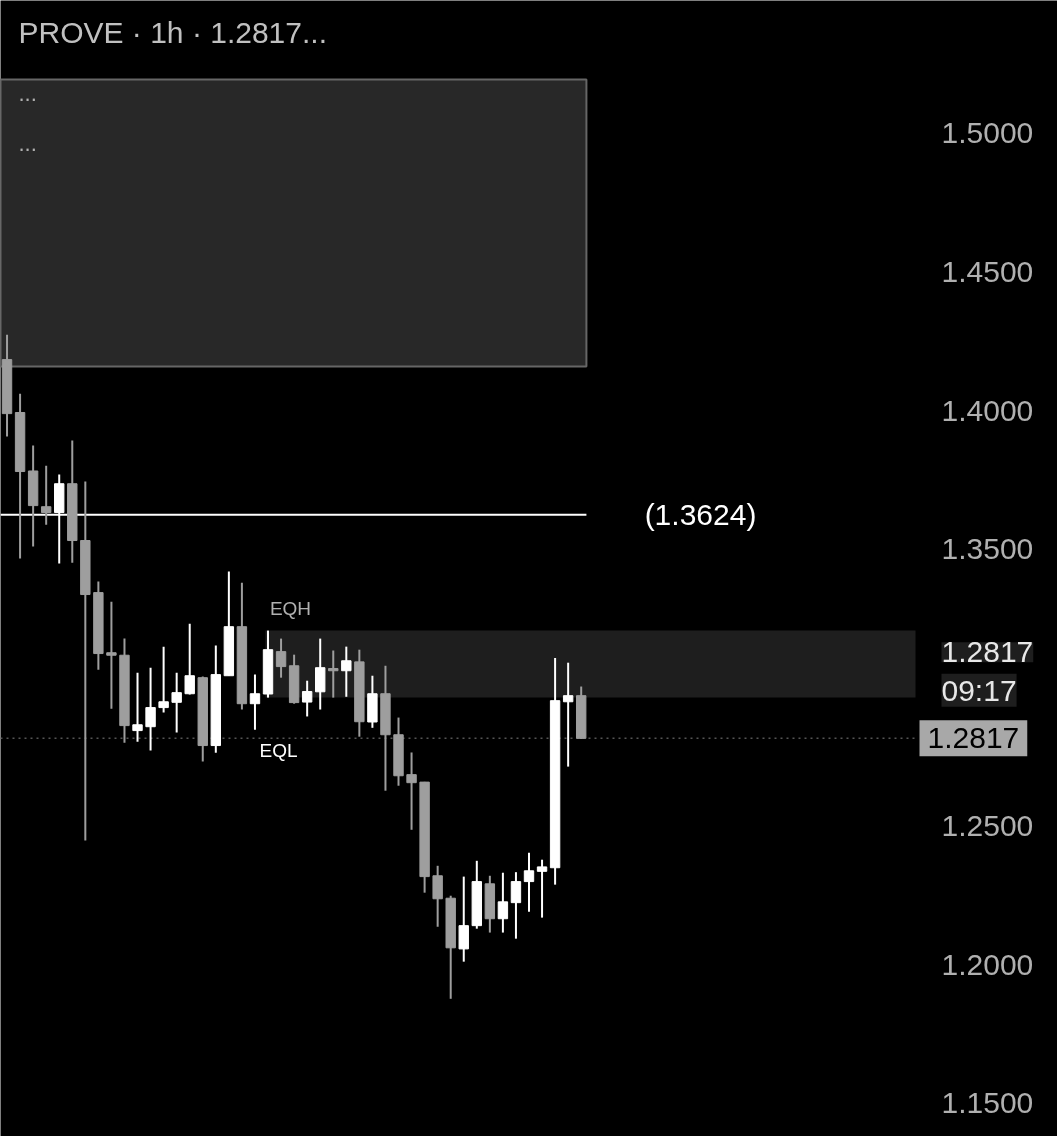 The width and height of the screenshot is (1057, 1136). Describe the element at coordinates (987, 410) in the screenshot. I see `y-tick-label: 1.4000` at that location.